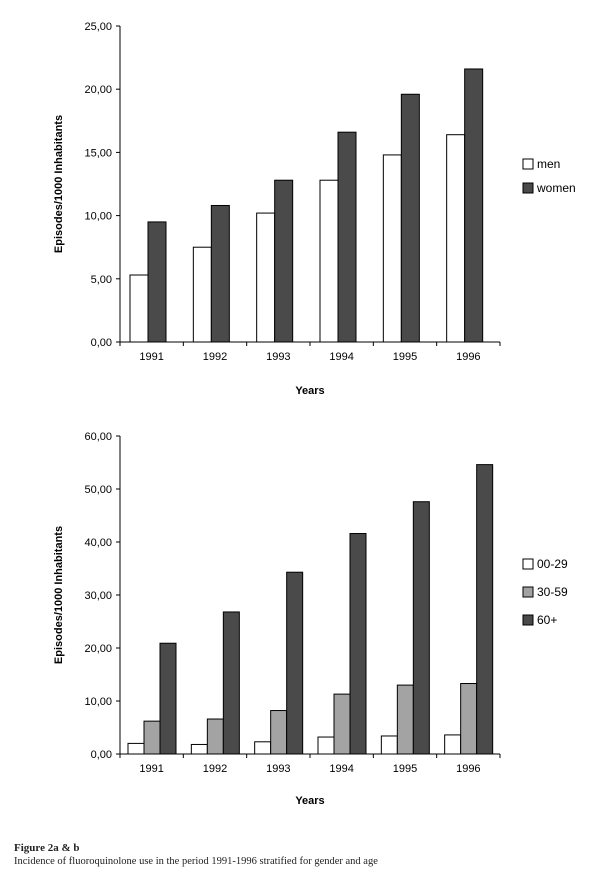 Image resolution: width=599 pixels, height=878 pixels. I want to click on legend-label: 60+, so click(547, 620).